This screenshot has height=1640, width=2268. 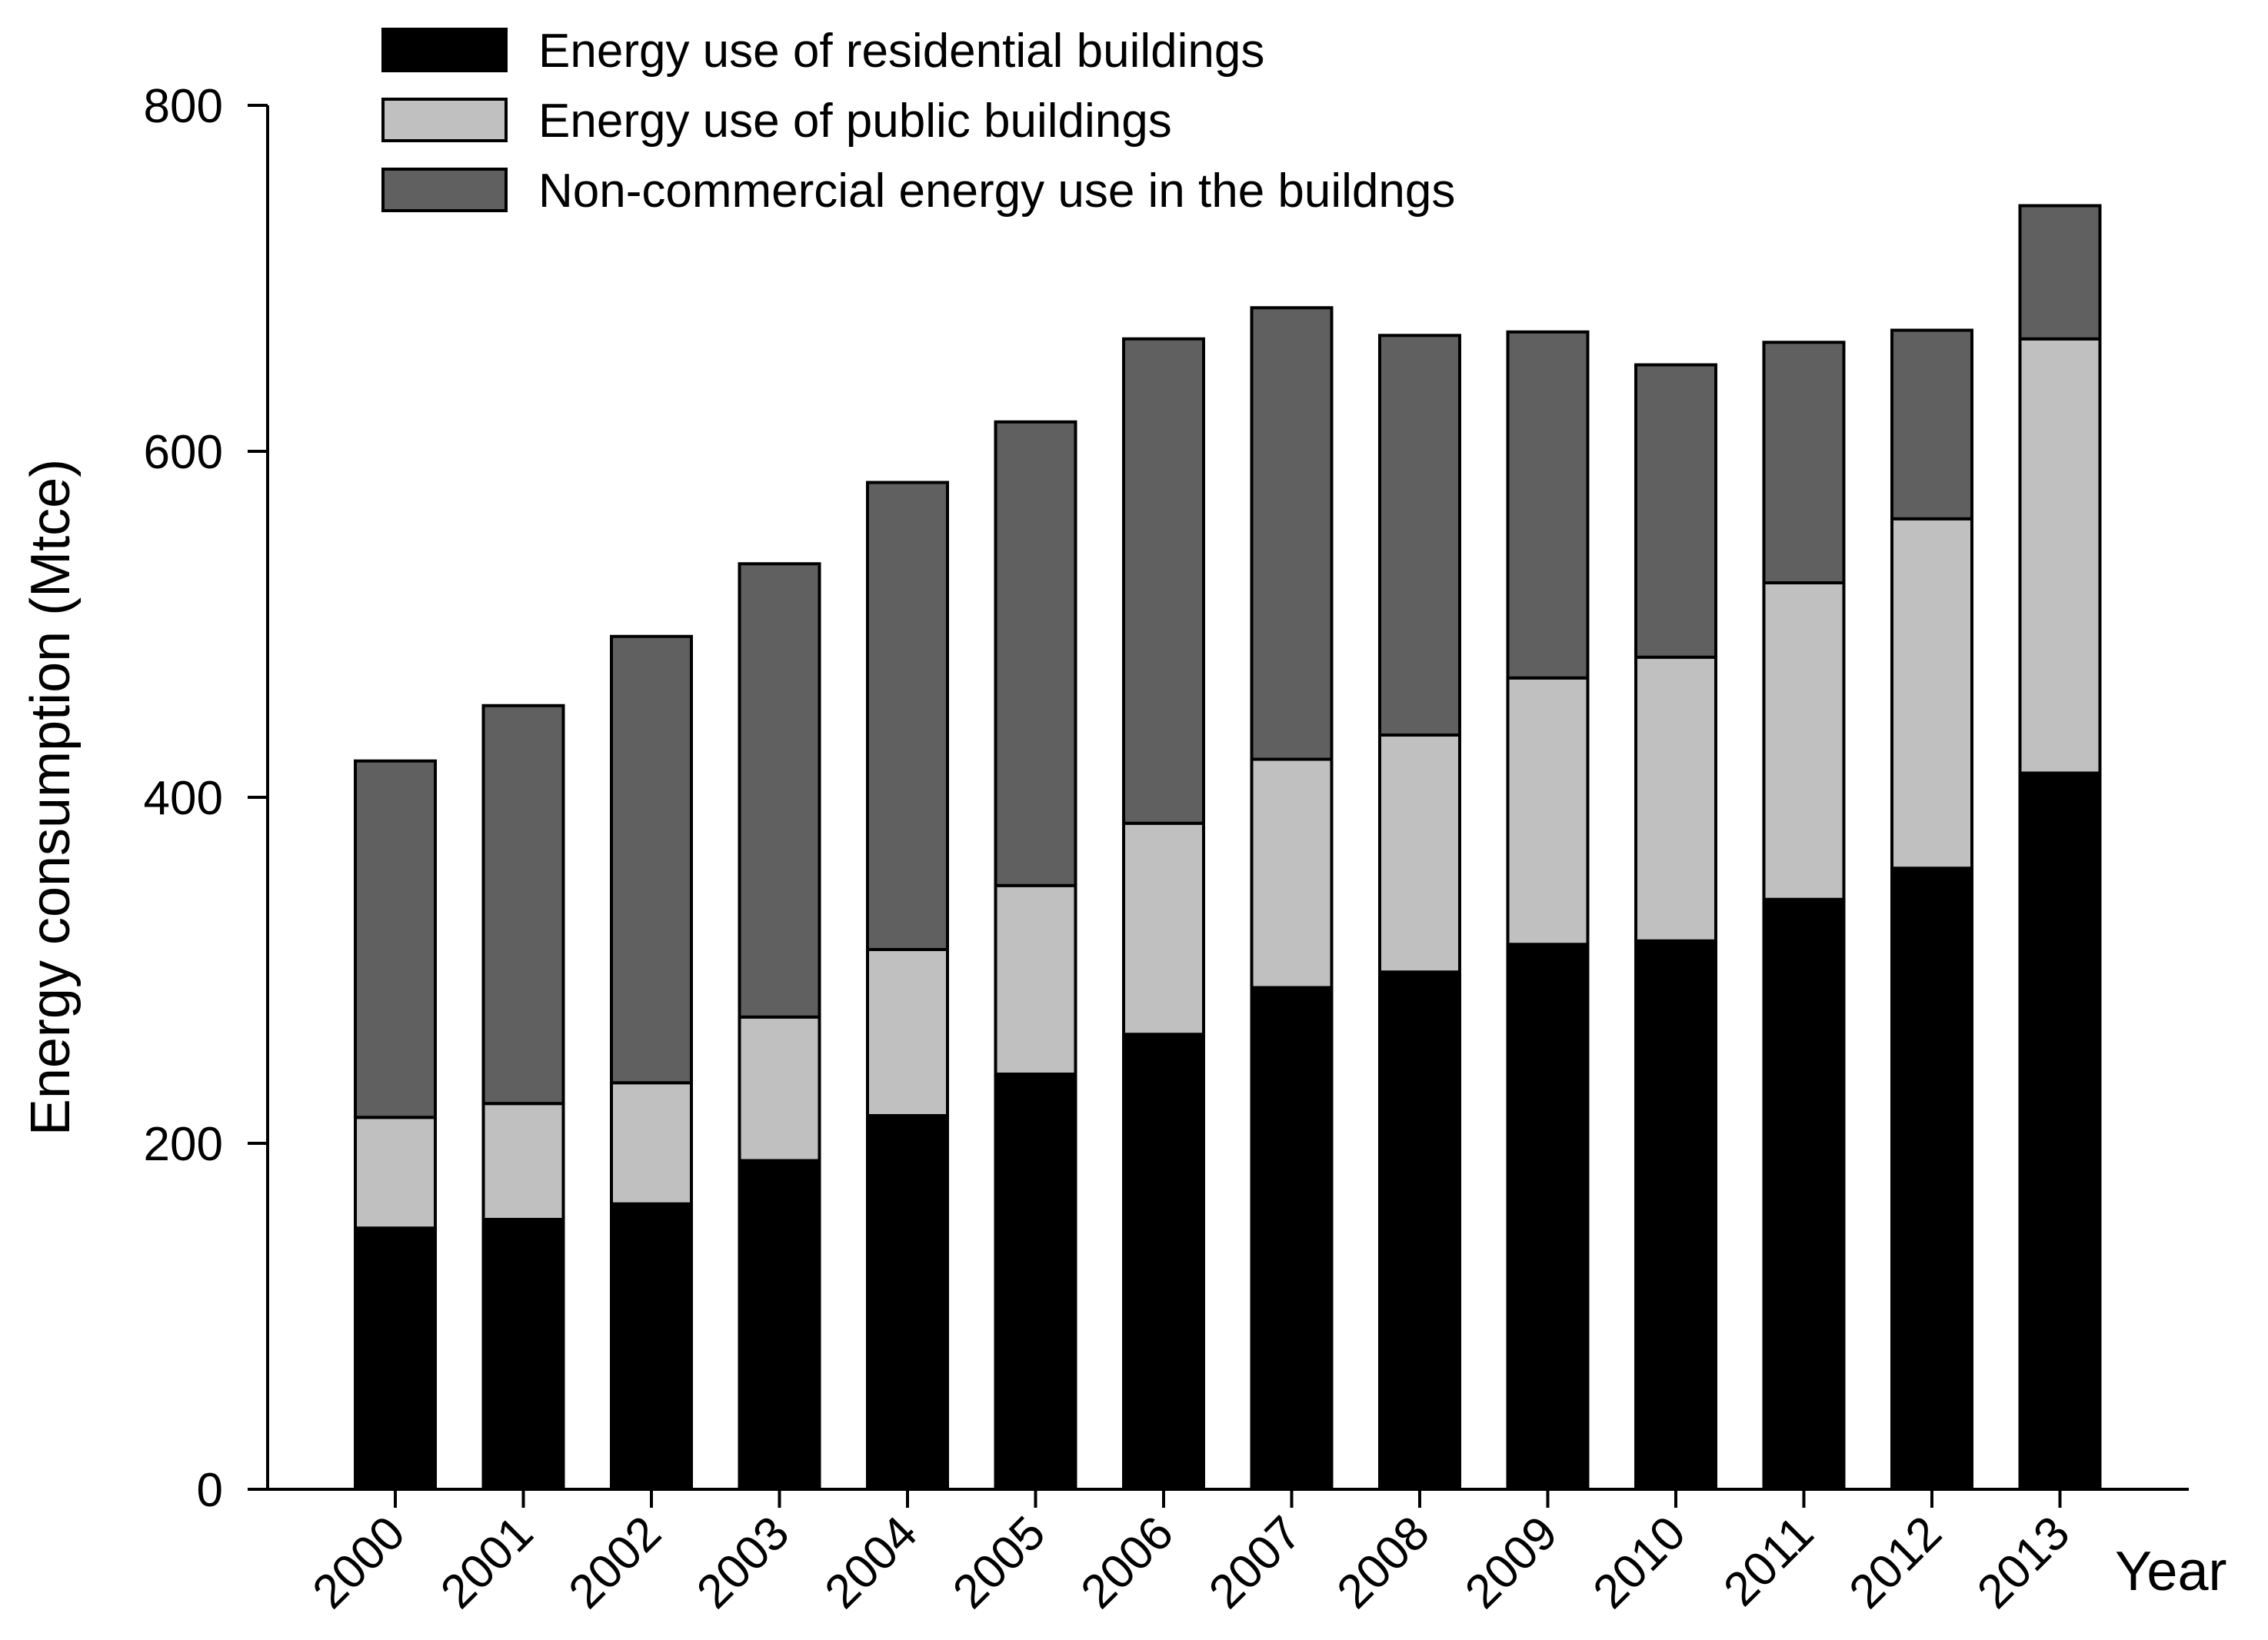 What do you see at coordinates (1383, 1562) in the screenshot?
I see `x-tick-label-2008: 2008` at bounding box center [1383, 1562].